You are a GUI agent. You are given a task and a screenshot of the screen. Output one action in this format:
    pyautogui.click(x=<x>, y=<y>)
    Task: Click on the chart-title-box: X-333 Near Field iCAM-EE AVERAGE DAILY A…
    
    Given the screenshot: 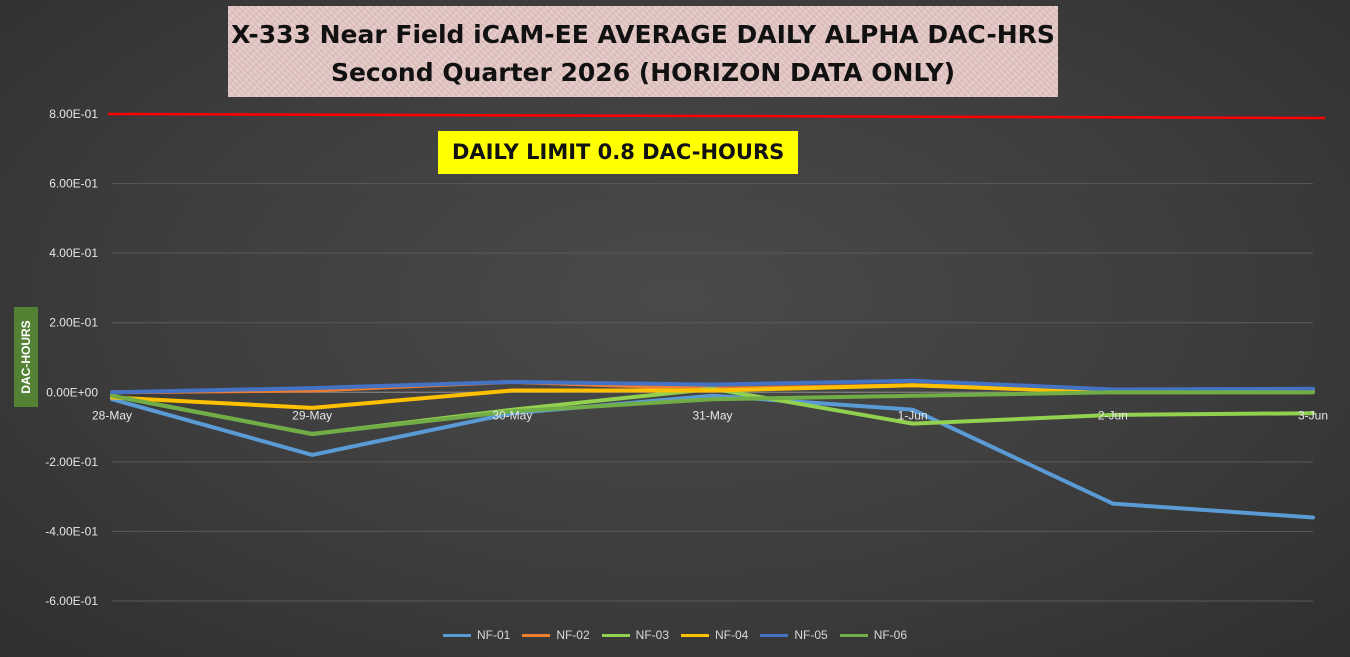 What is the action you would take?
    pyautogui.click(x=643, y=51)
    